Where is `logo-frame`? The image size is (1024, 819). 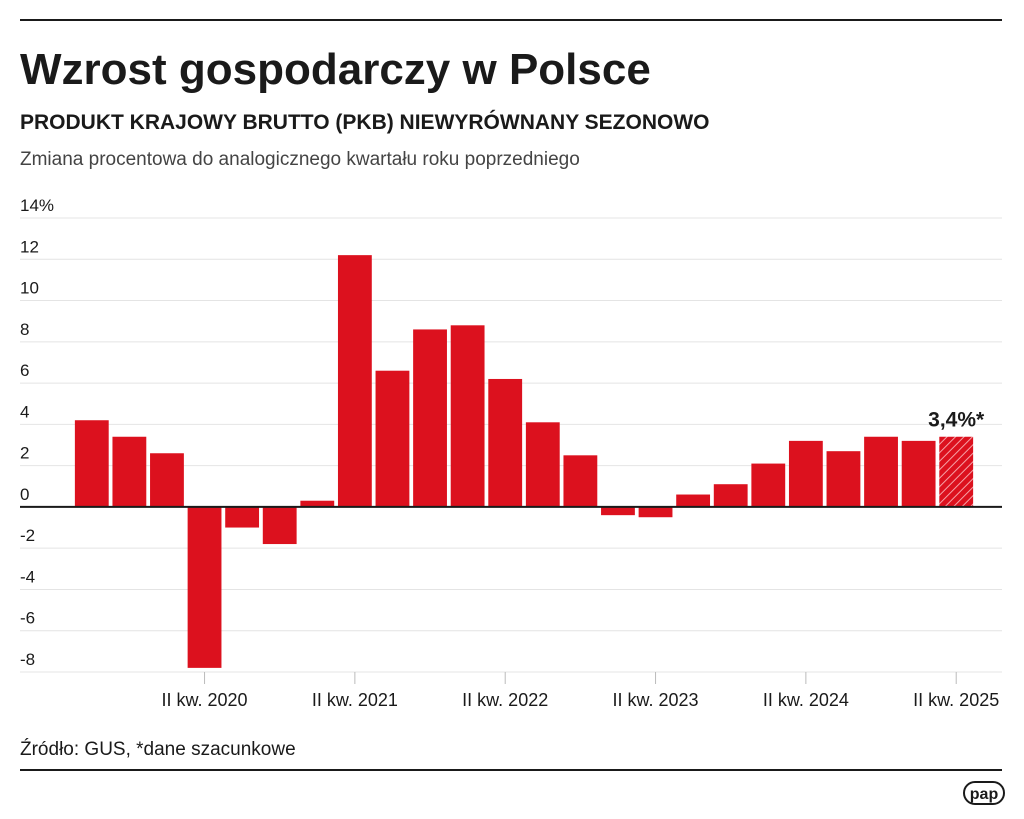
logo-frame is located at coordinates (984, 793).